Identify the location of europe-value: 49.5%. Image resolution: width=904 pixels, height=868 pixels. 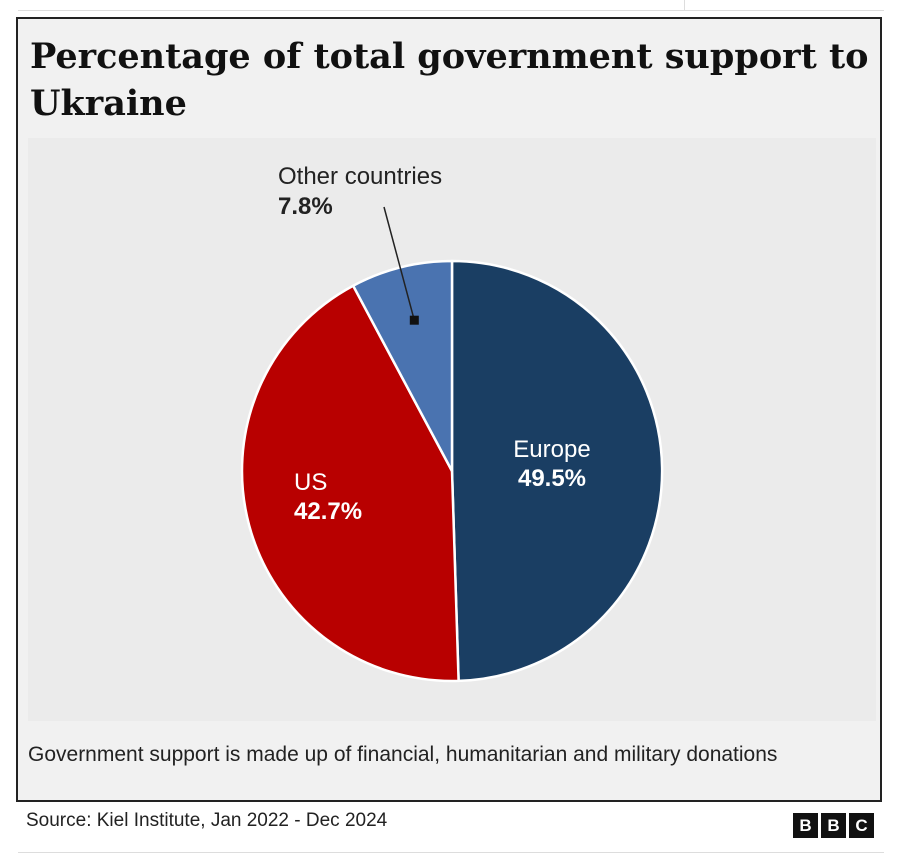
(552, 478).